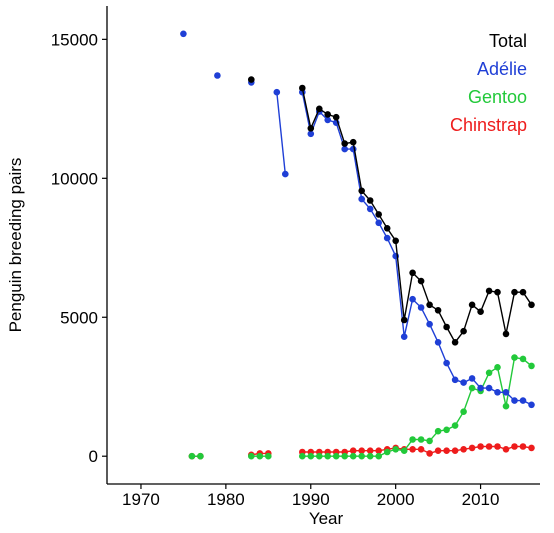  I want to click on y-axis-title: Penguin breeding pairs, so click(15, 245).